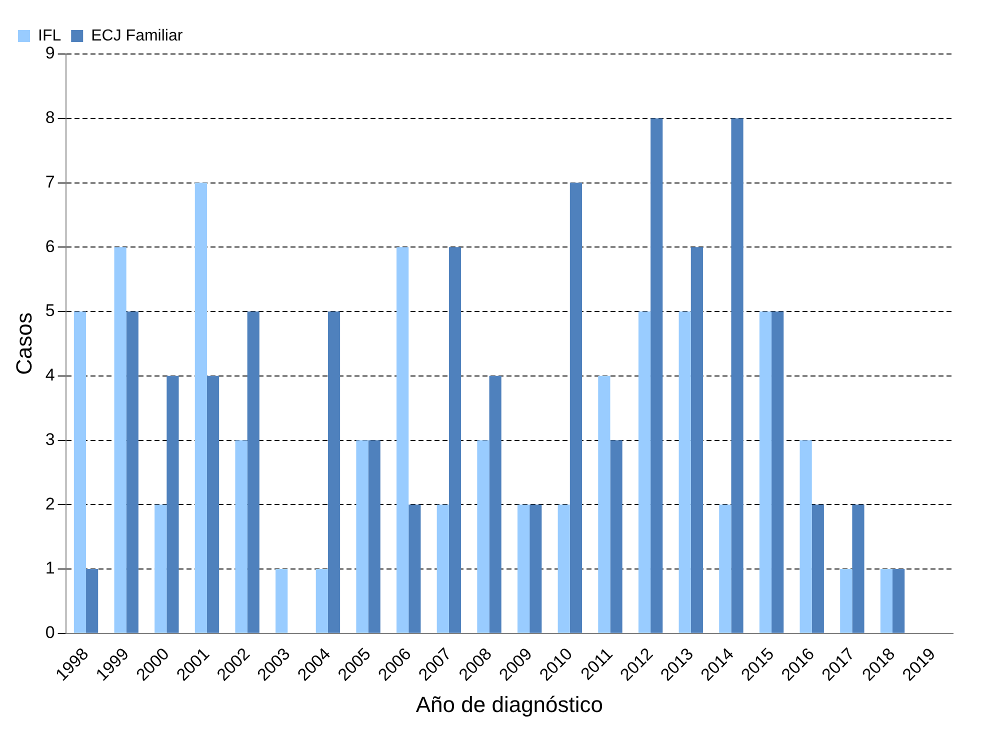 Image resolution: width=983 pixels, height=733 pixels. Describe the element at coordinates (50, 182) in the screenshot. I see `y-tick-label: 7` at that location.